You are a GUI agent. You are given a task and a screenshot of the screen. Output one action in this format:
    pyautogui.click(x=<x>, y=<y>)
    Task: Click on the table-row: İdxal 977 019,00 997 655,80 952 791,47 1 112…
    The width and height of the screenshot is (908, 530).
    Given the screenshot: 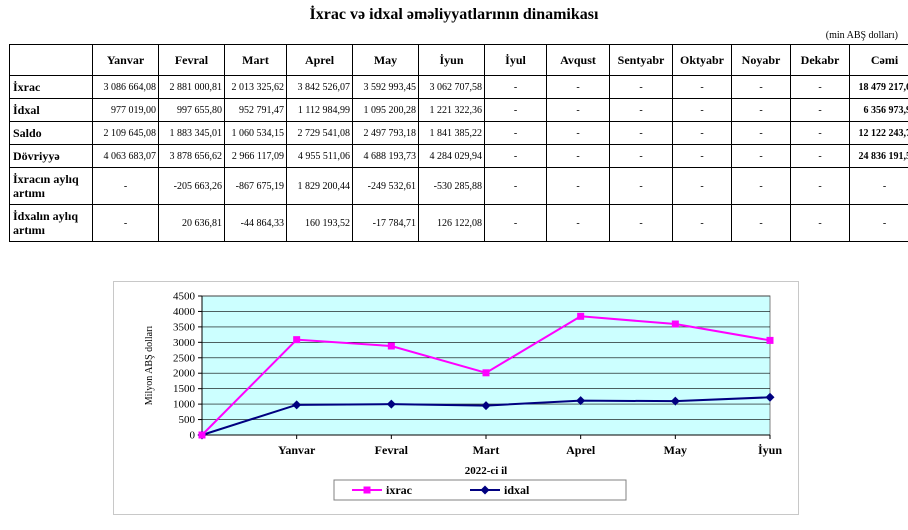 What is the action you would take?
    pyautogui.click(x=458, y=110)
    